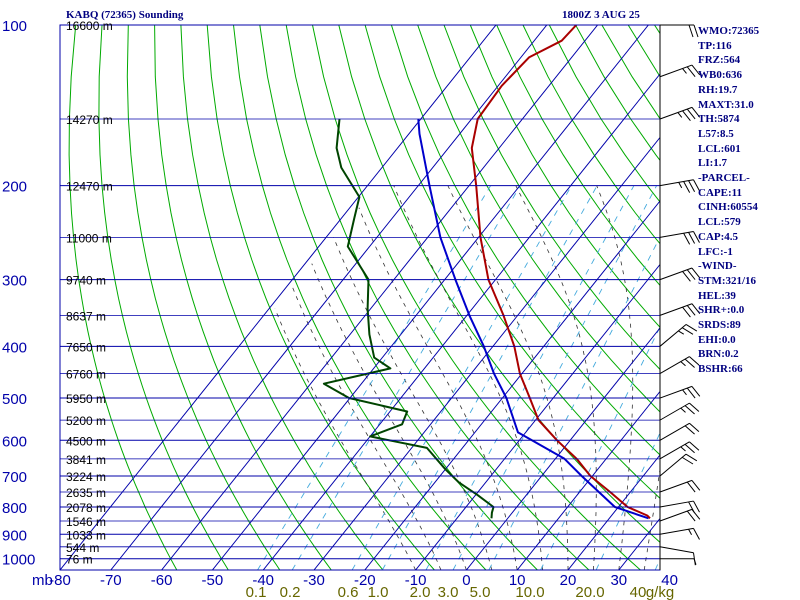 Image resolution: width=800 pixels, height=600 pixels. I want to click on info-line: LFC:-1, so click(715, 251).